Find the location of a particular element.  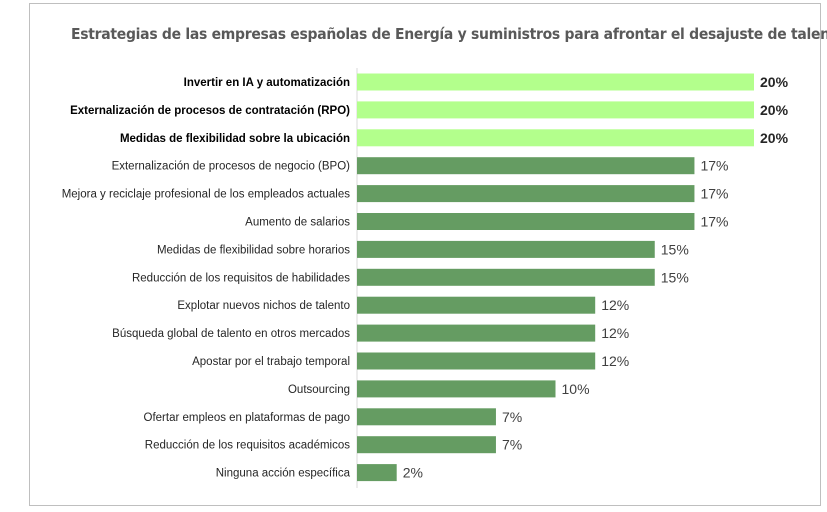

category-label: Outsourcing is located at coordinates (319, 390).